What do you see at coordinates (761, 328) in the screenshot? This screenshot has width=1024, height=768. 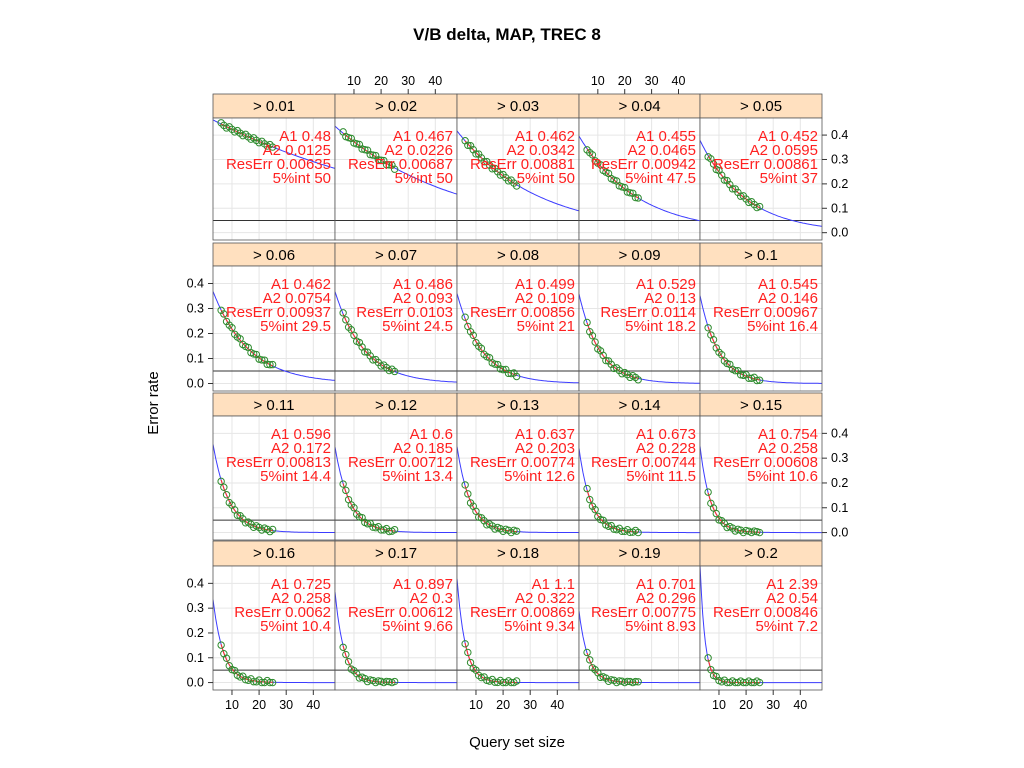 I see `panel-border` at bounding box center [761, 328].